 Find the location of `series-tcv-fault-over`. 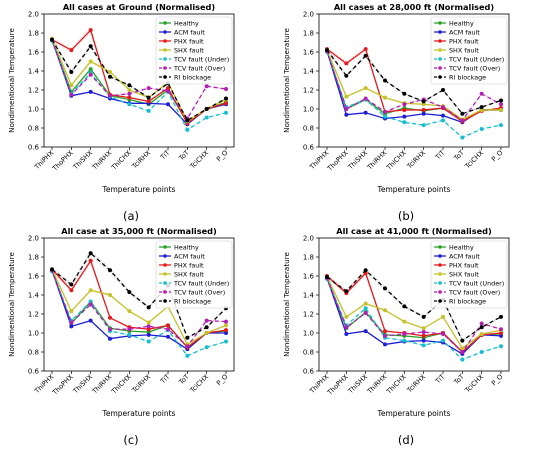

series-tcv-fault-over is located at coordinates (139, 308).